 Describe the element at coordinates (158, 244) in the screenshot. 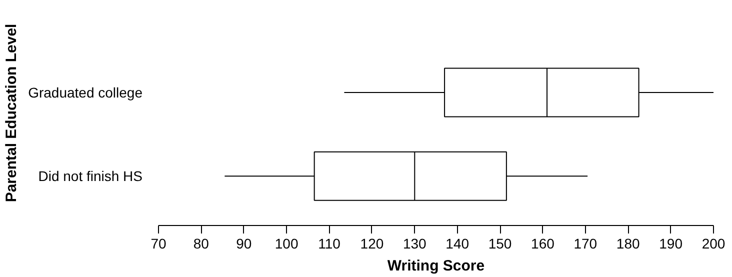

I see `x-tick-label: 70` at that location.